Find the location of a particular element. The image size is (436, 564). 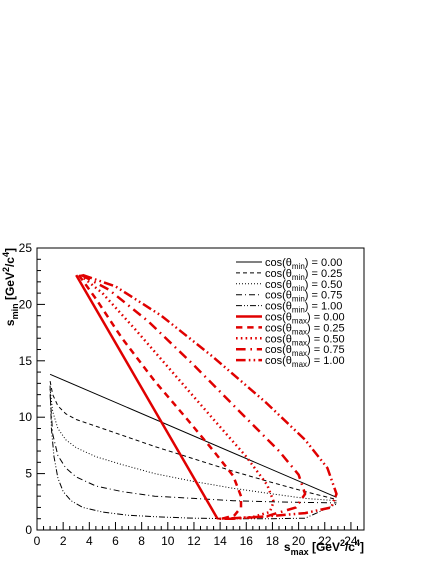

x-tick-label: 4 is located at coordinates (89, 541).